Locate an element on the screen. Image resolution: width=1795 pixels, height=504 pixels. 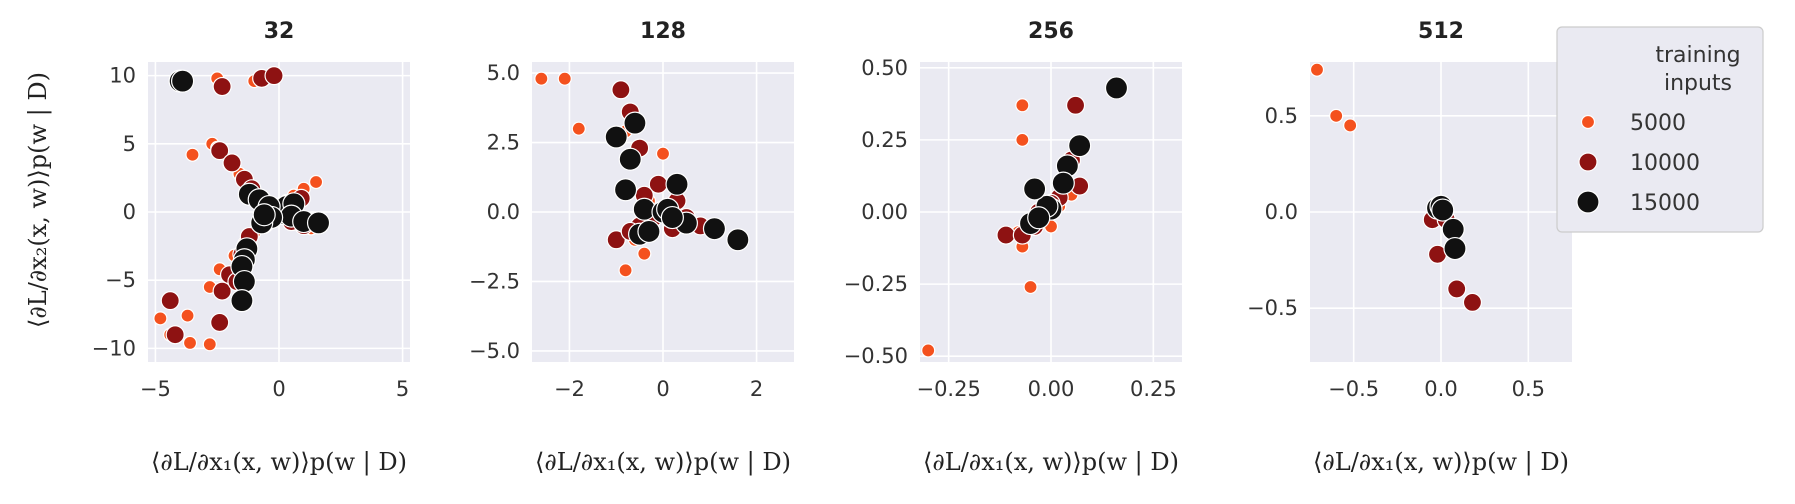
svg-text: ⟨∂L/∂x₂(x, w)⟩p(w | D) is located at coordinates (38, 200).